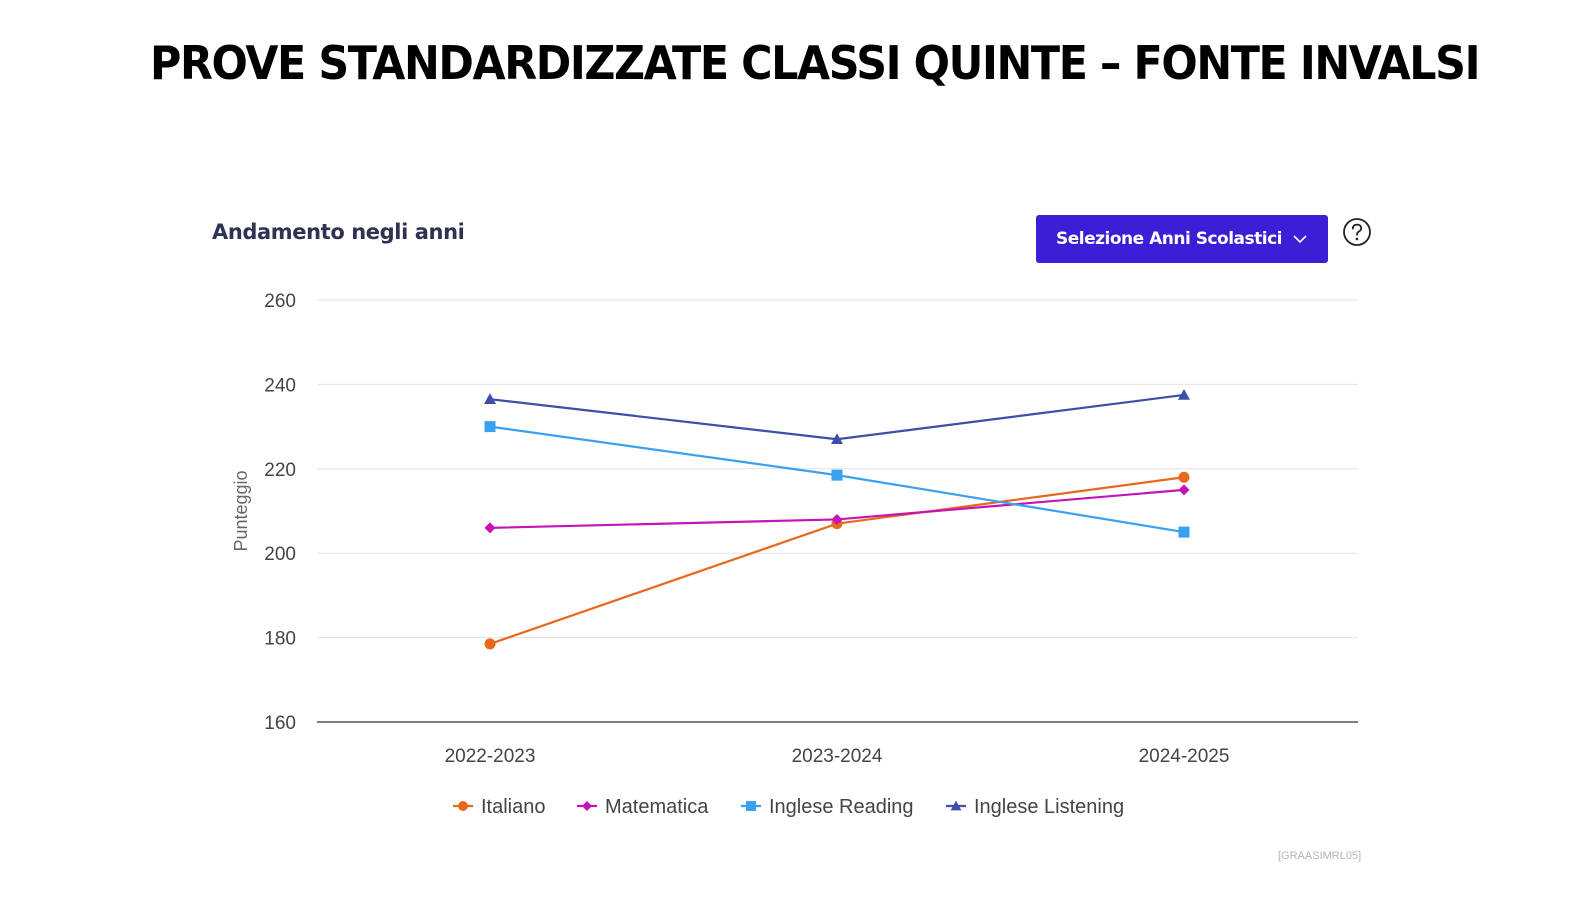 The image size is (1582, 916). Describe the element at coordinates (280, 385) in the screenshot. I see `y-tick-label: 240` at that location.